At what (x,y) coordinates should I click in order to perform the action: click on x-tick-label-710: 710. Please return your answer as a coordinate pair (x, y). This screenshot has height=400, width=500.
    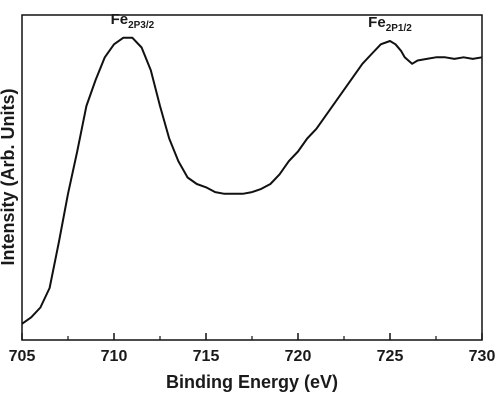
    Looking at the image, I should click on (114, 356).